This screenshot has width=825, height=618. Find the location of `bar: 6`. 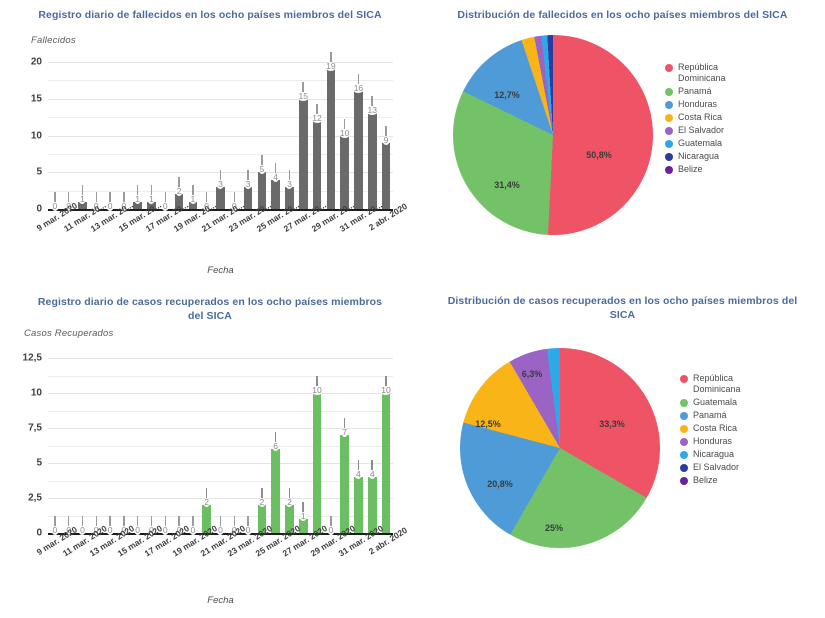

bar: 6 is located at coordinates (275, 482).